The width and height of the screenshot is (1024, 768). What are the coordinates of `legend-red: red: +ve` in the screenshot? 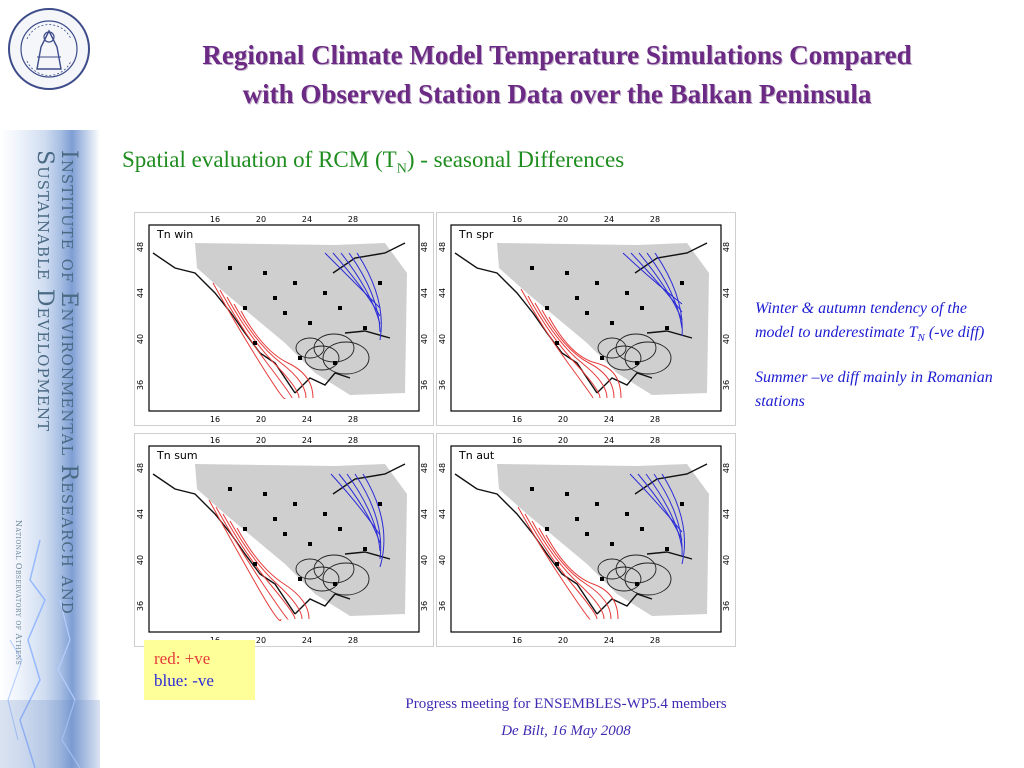 It's located at (182, 658).